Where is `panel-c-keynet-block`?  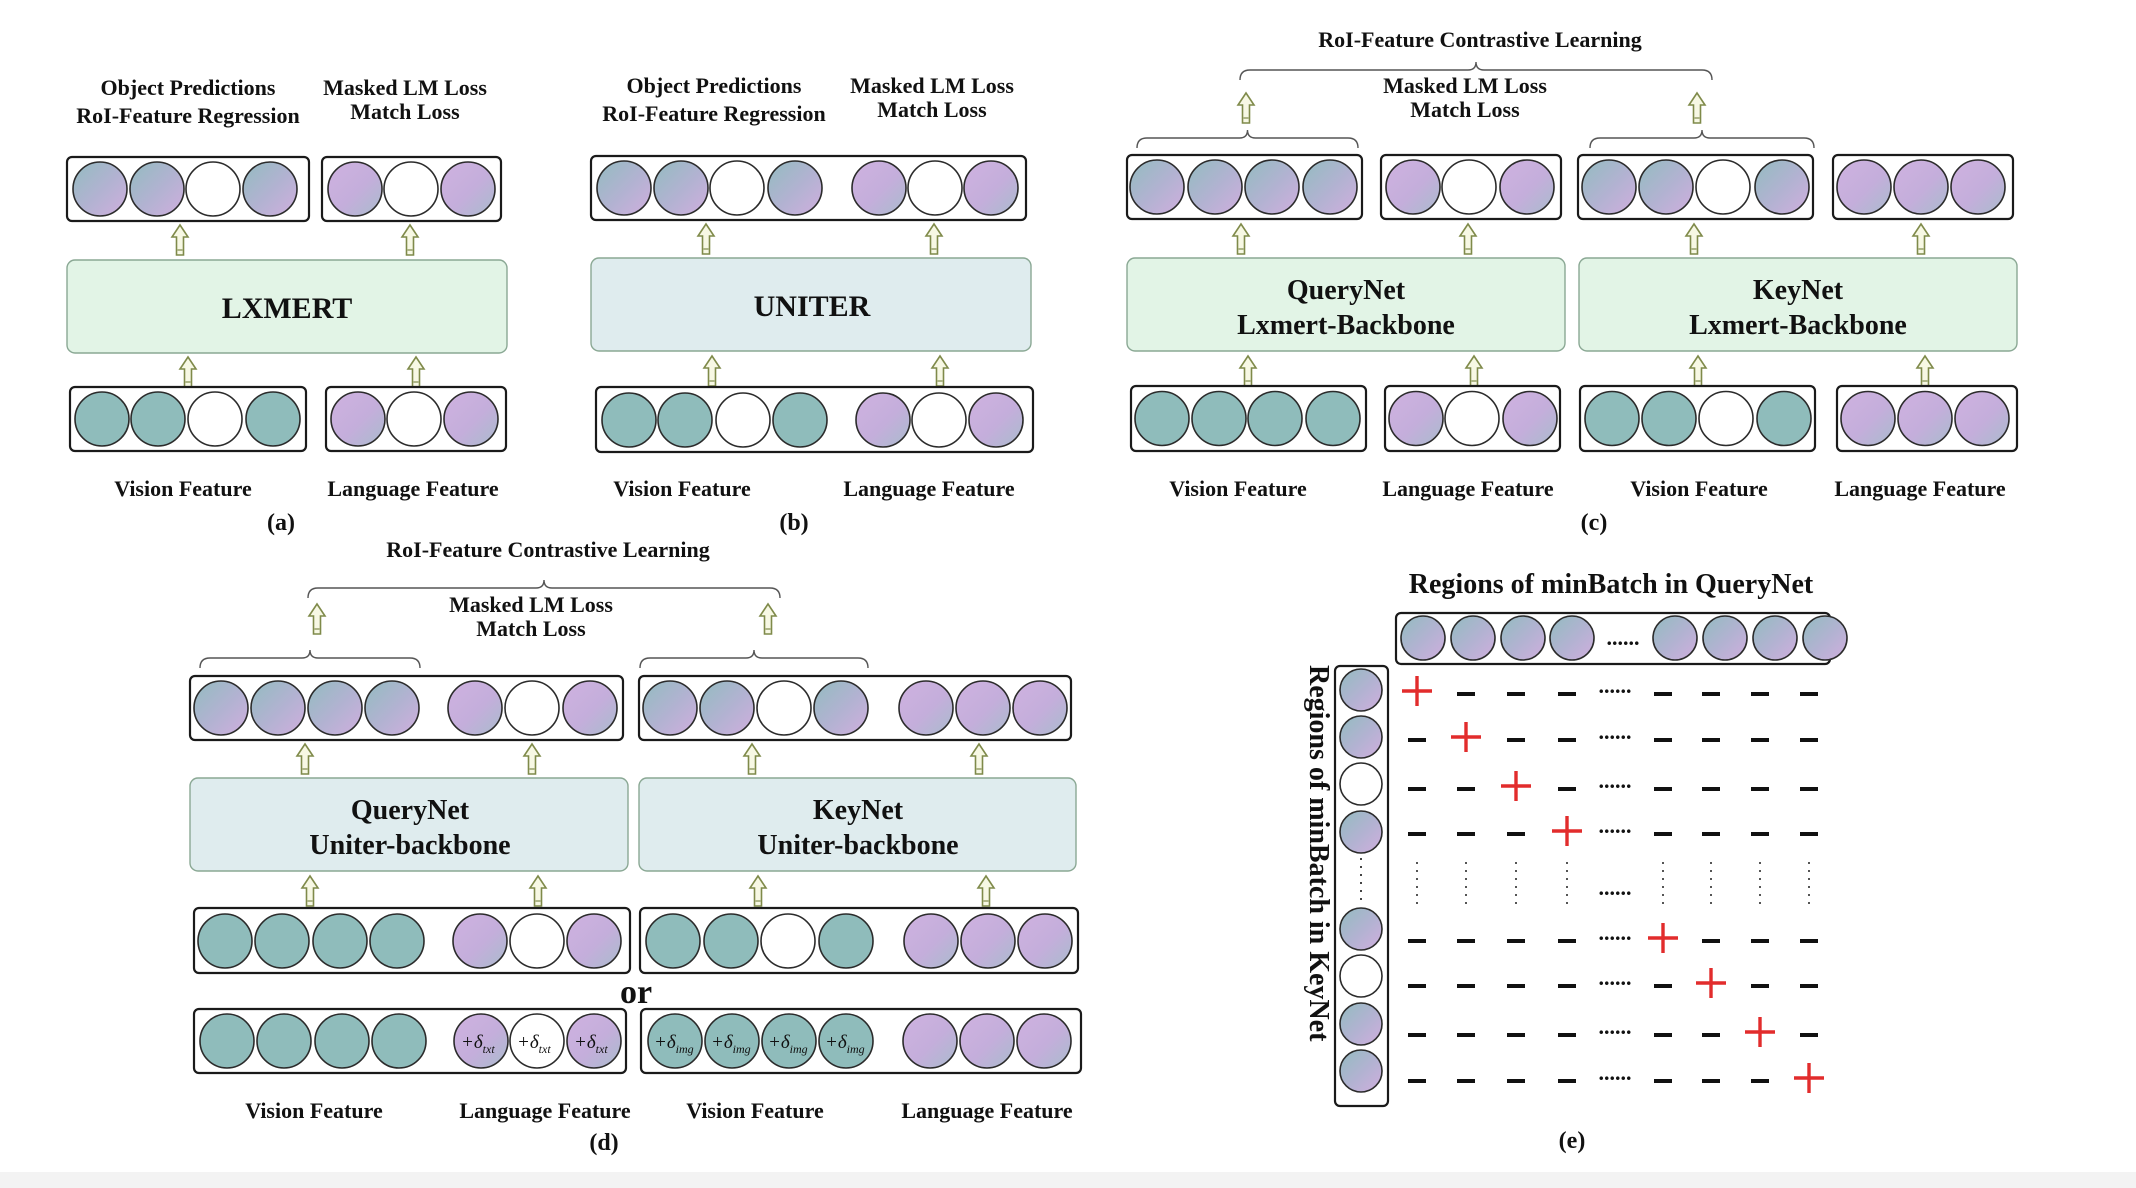
panel-c-keynet-block is located at coordinates (1798, 304).